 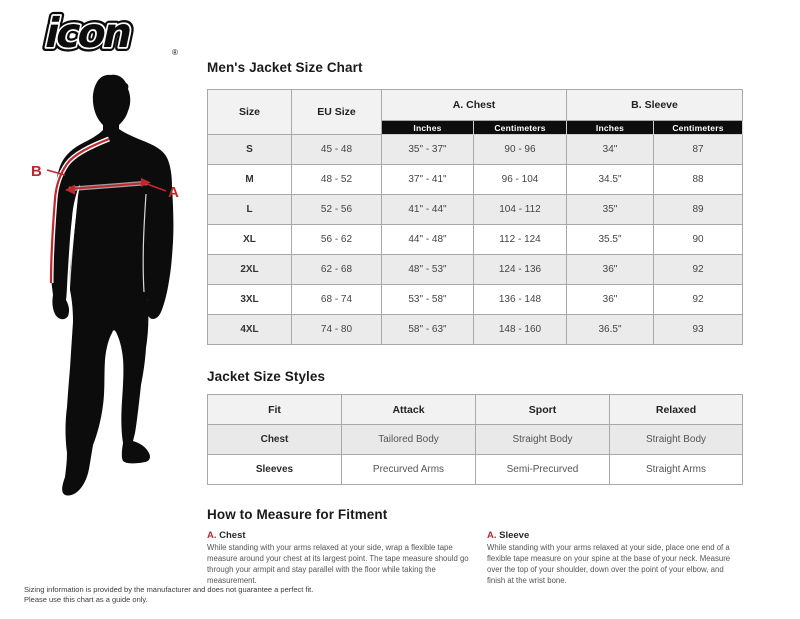 I want to click on cell-sleeve-cm: 87, so click(x=698, y=149).